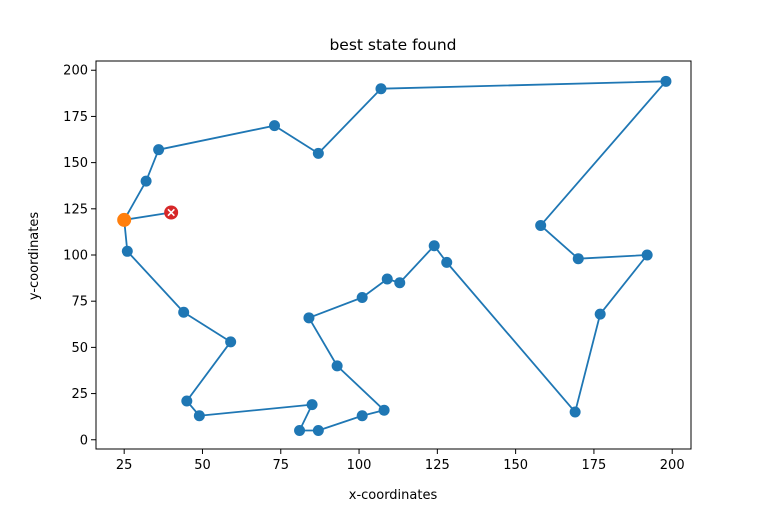  Describe the element at coordinates (202, 465) in the screenshot. I see `x-tick-label: 50` at that location.